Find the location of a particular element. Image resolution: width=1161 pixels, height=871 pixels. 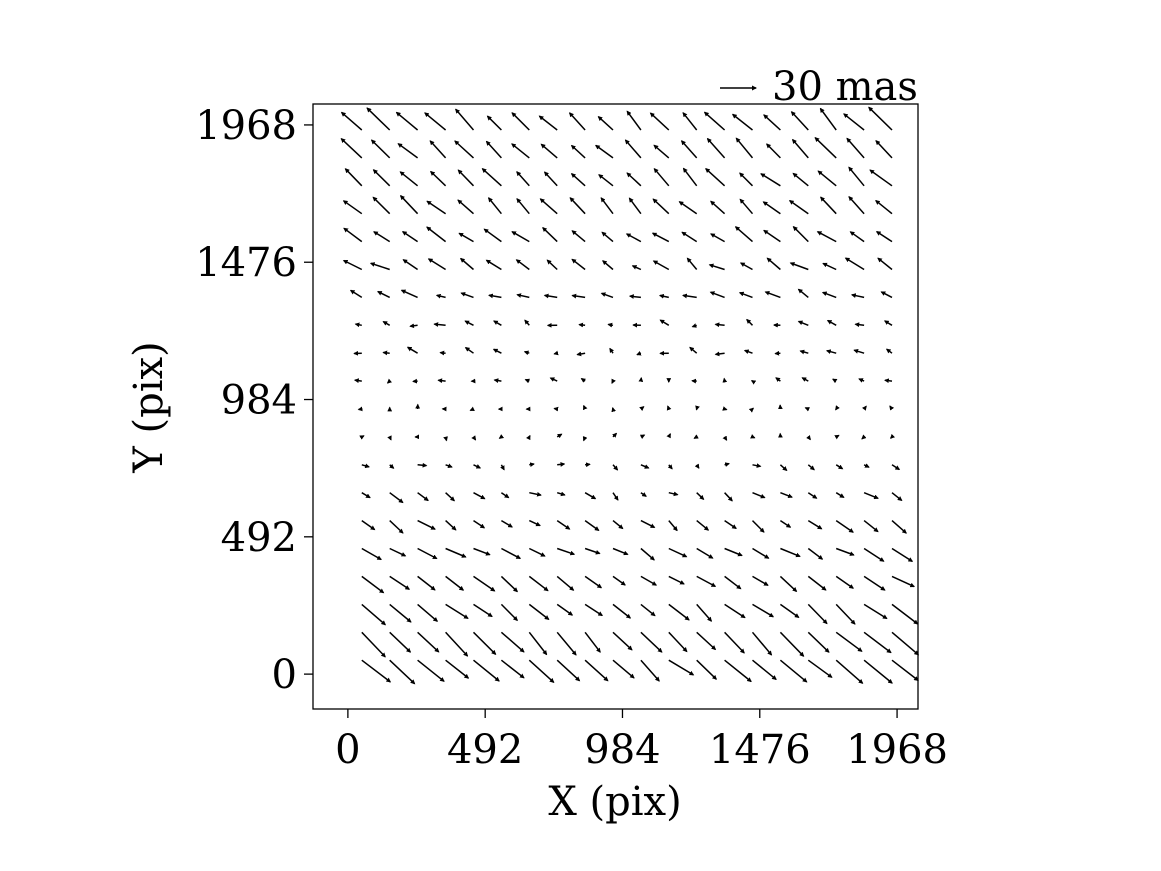

y-tick-label: 492 is located at coordinates (259, 538).